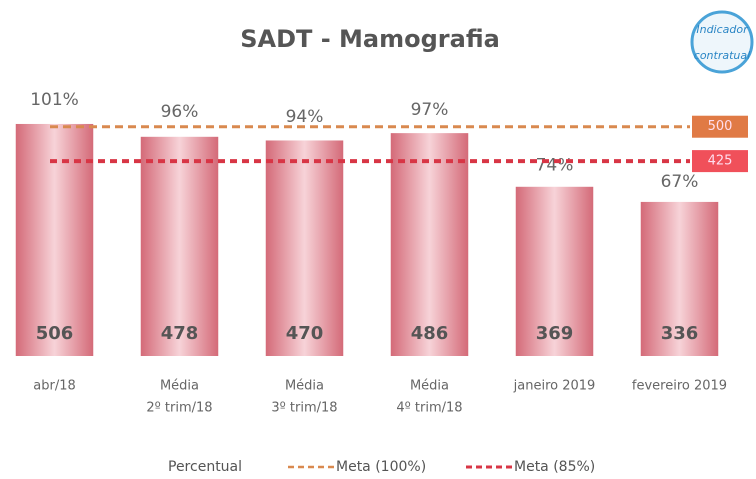 The height and width of the screenshot is (479, 756). I want to click on badge-circle, so click(722, 42).